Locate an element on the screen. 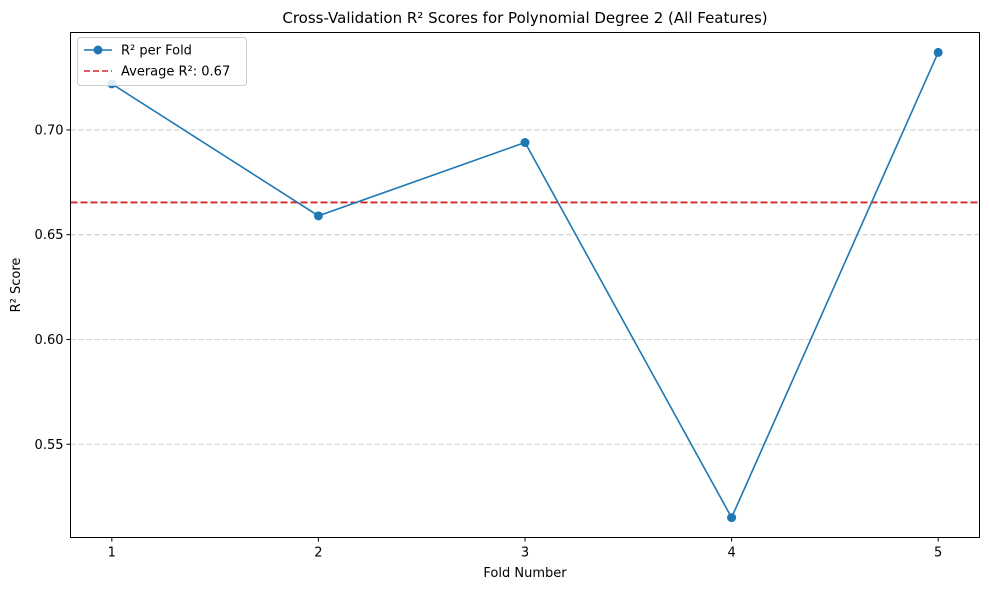 The image size is (989, 590). legend-average-label: Average R²: 0.67 is located at coordinates (175, 72).